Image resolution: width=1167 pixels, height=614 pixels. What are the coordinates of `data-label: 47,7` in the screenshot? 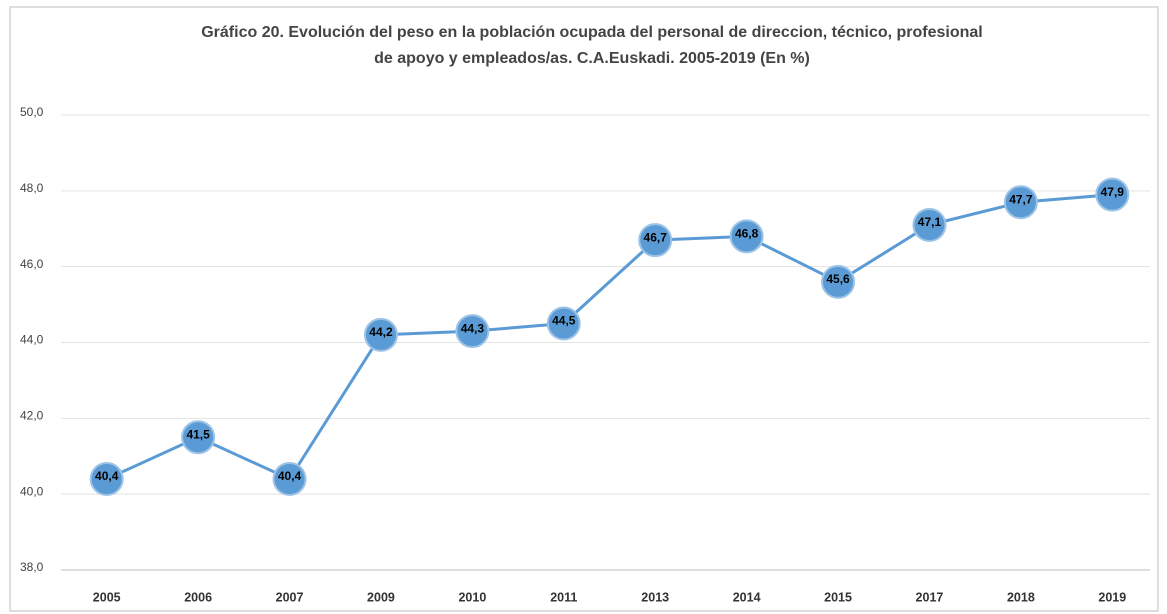 It's located at (1021, 199).